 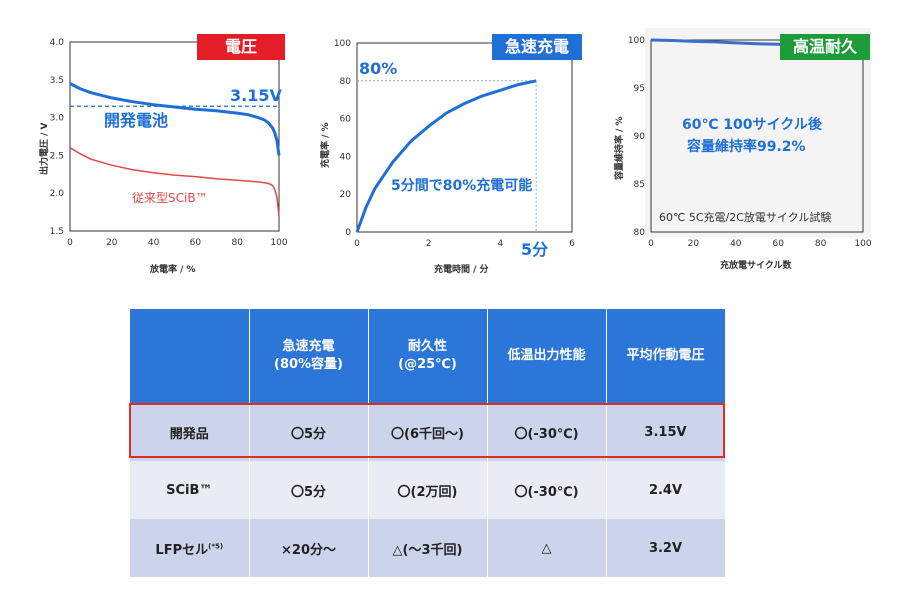 I want to click on header-label: 低温出力性能, so click(x=546, y=355).